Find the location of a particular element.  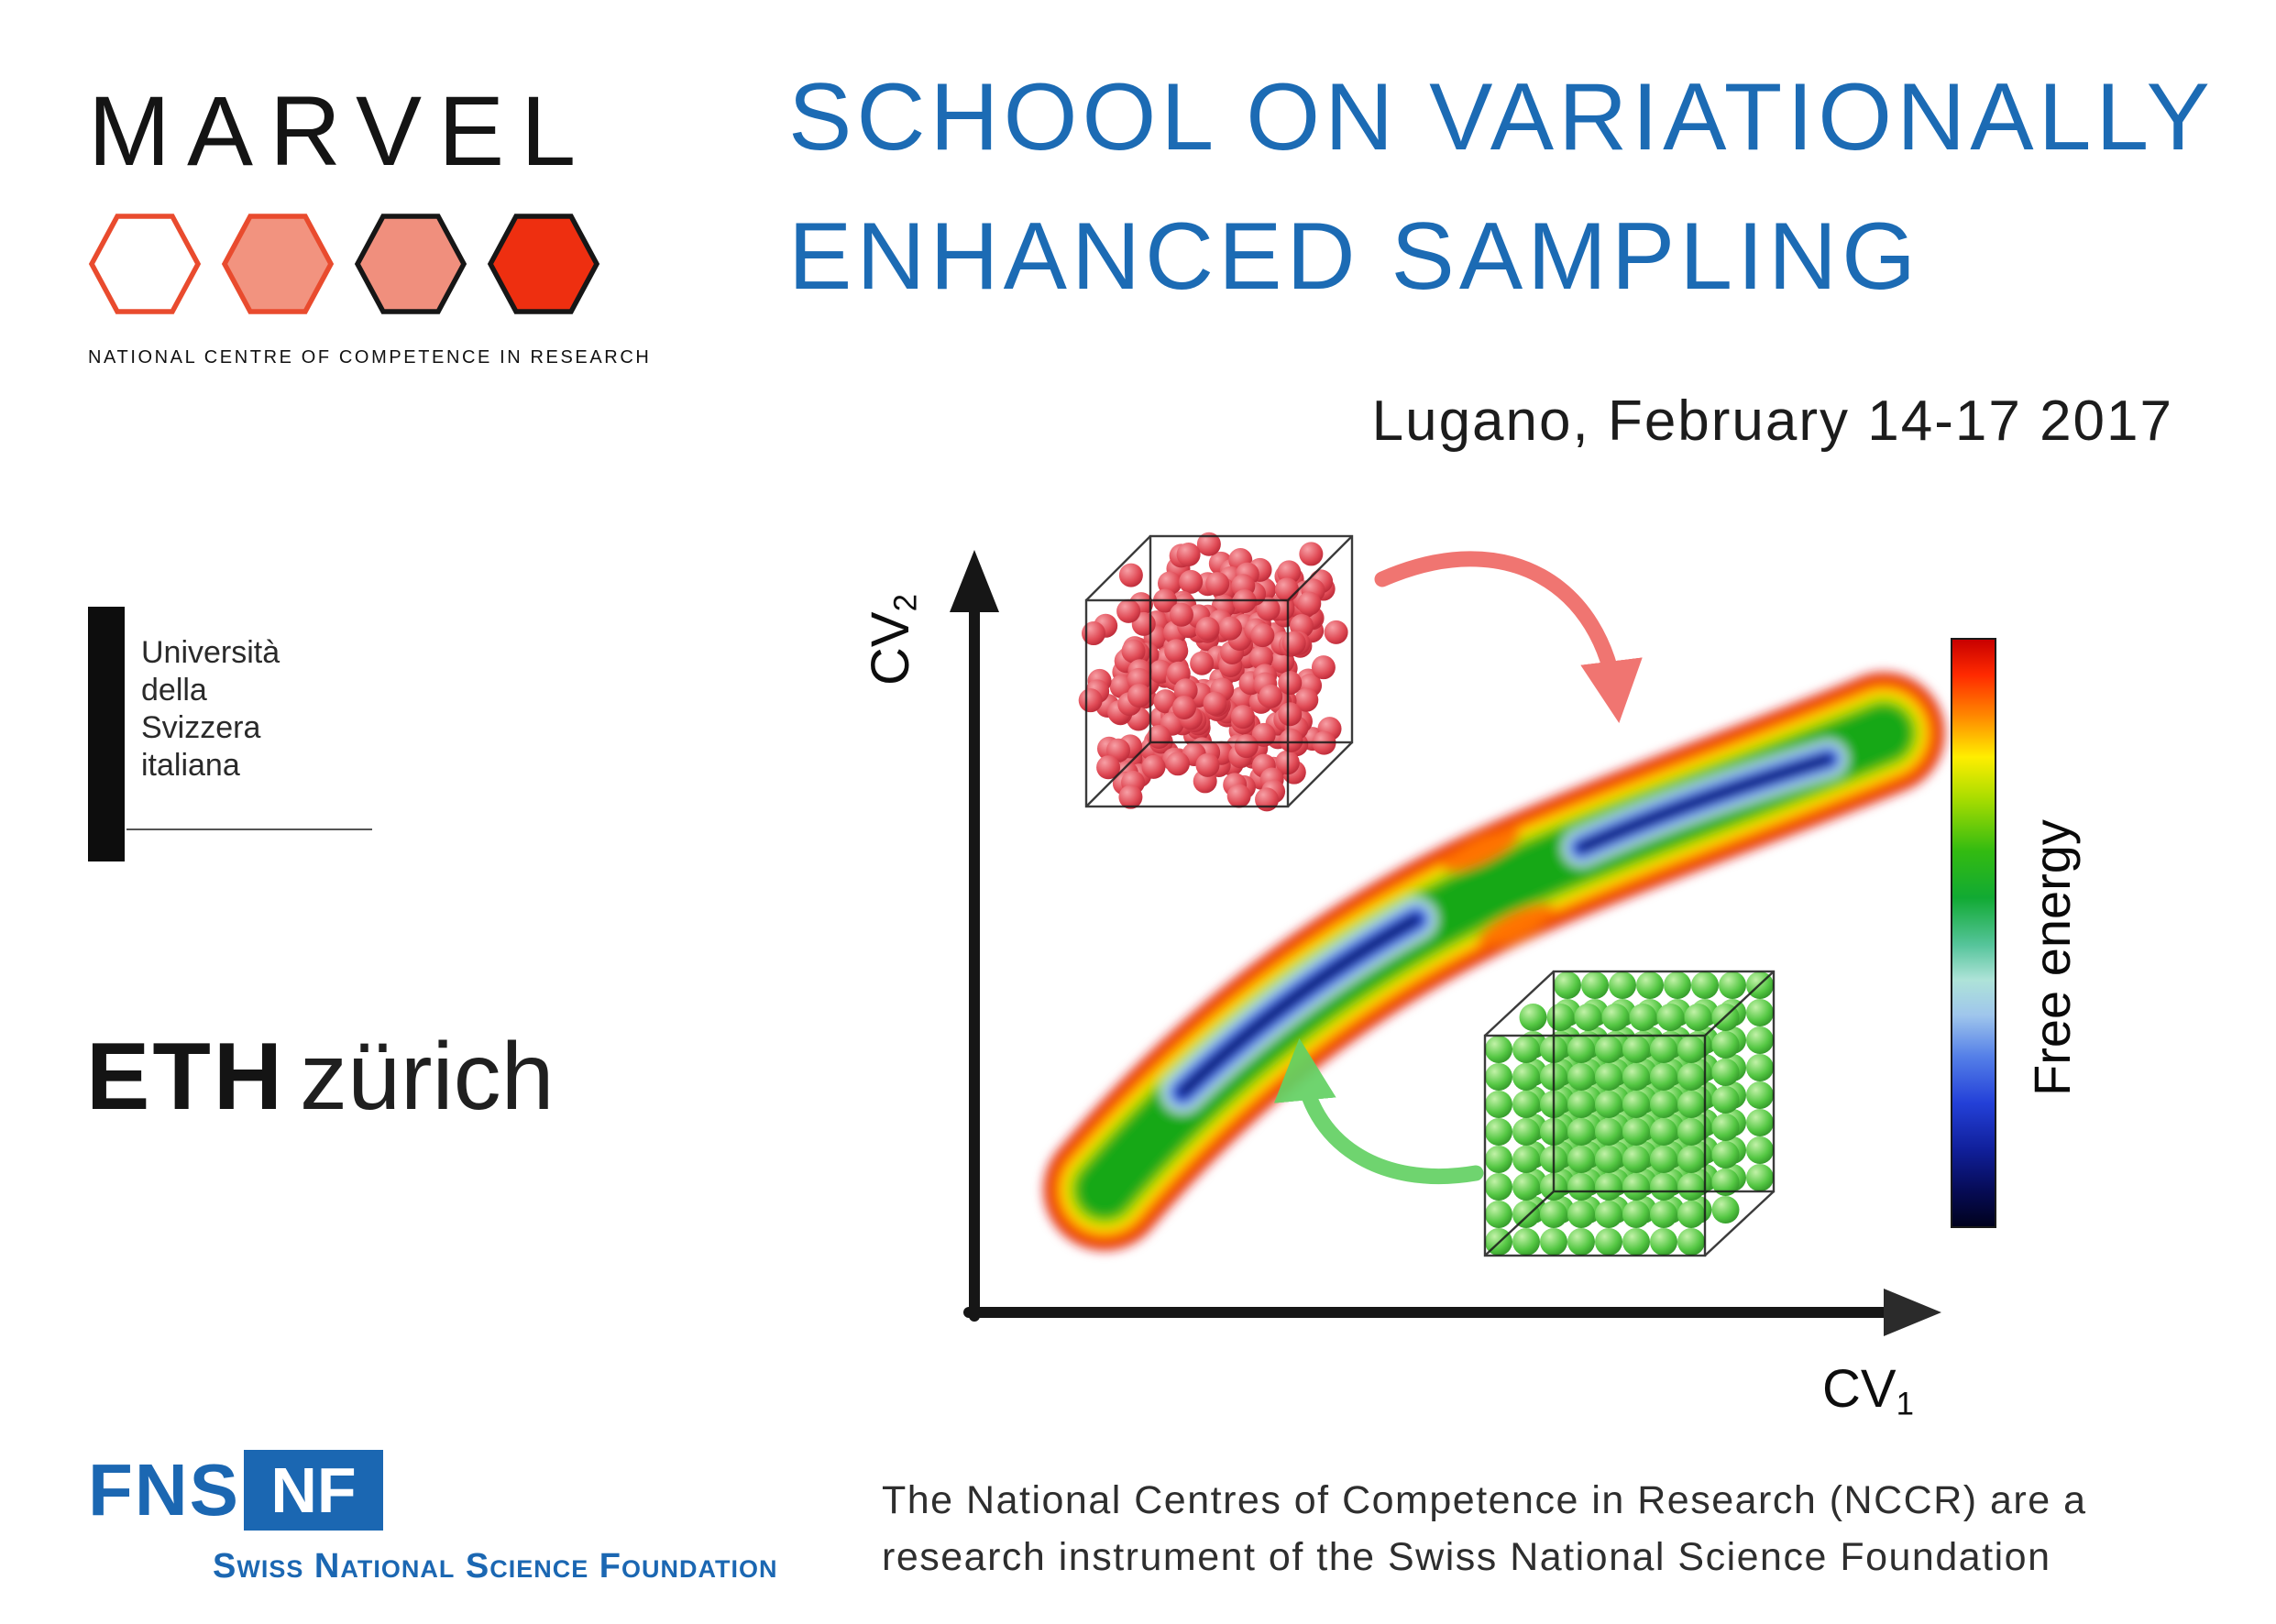

saddle-pinch-bottom is located at coordinates (1516, 926).